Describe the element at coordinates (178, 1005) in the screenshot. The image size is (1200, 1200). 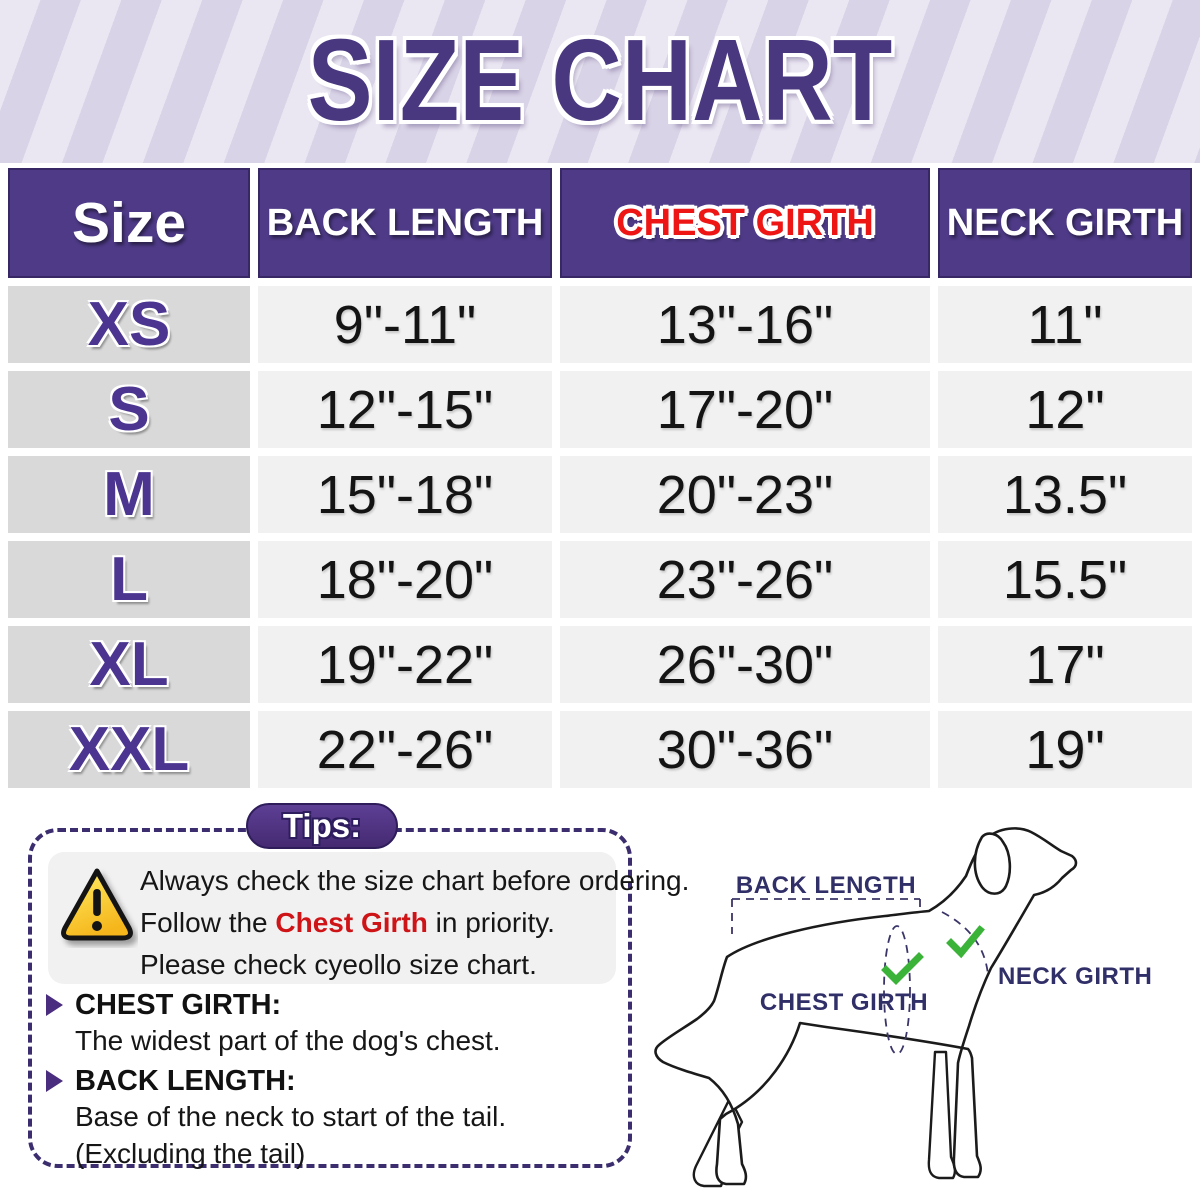
I see `chest-girth-definition-heading: CHEST GIRTH:` at that location.